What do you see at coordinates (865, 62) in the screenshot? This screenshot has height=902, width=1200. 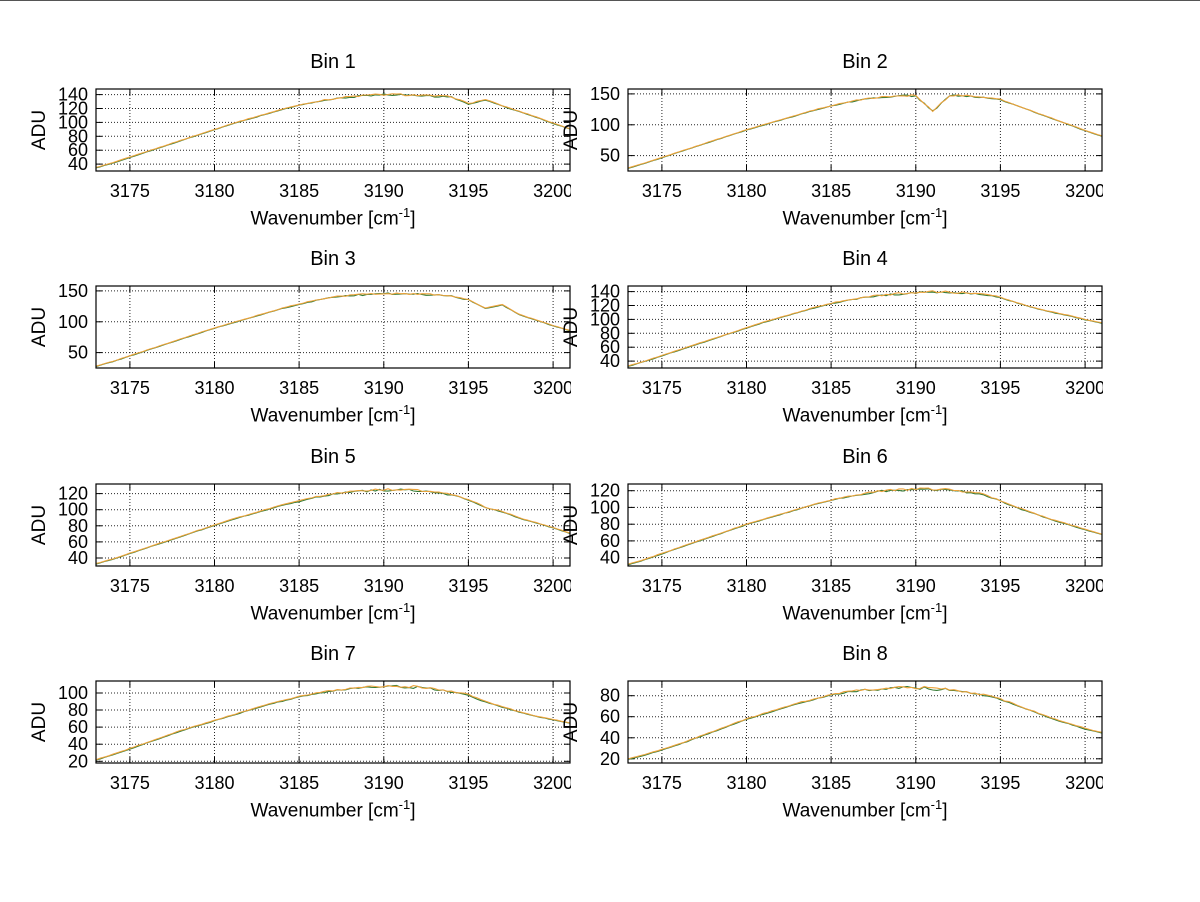 I see `chart-title: Bin 2` at bounding box center [865, 62].